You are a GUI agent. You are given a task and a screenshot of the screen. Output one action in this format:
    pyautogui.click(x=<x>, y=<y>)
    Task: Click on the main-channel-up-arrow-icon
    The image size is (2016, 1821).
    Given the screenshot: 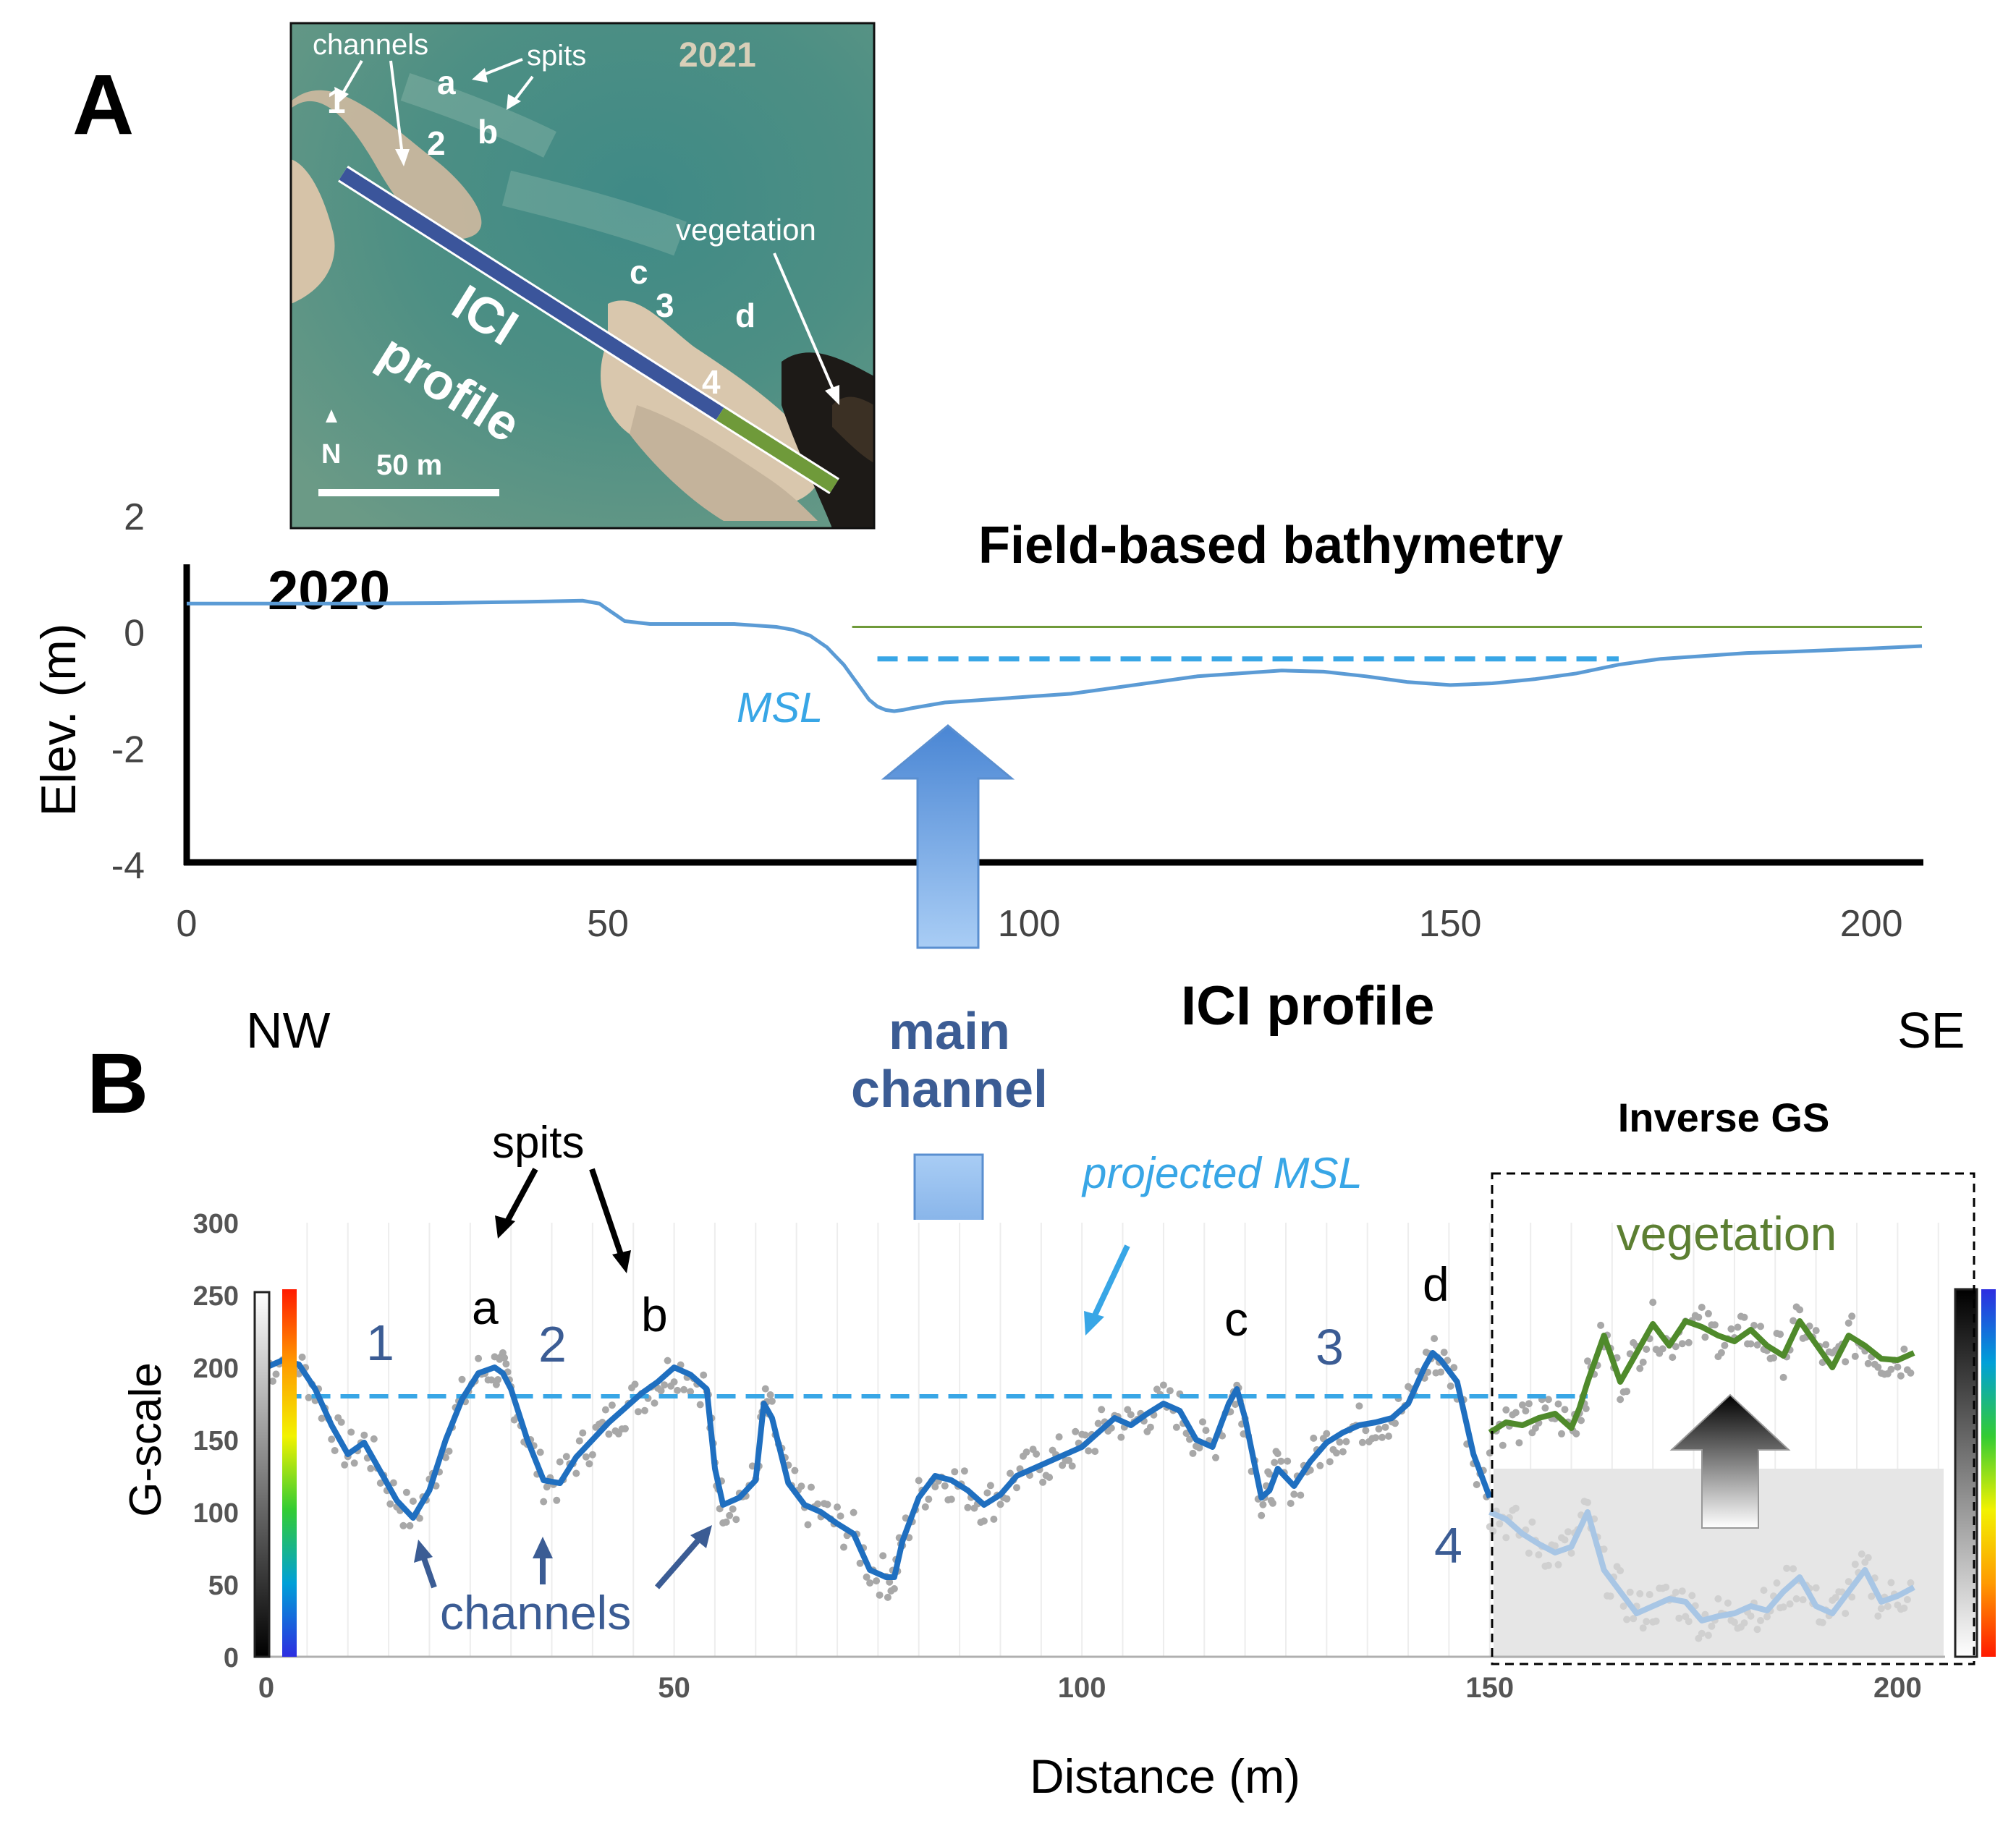 What is the action you would take?
    pyautogui.click(x=948, y=836)
    